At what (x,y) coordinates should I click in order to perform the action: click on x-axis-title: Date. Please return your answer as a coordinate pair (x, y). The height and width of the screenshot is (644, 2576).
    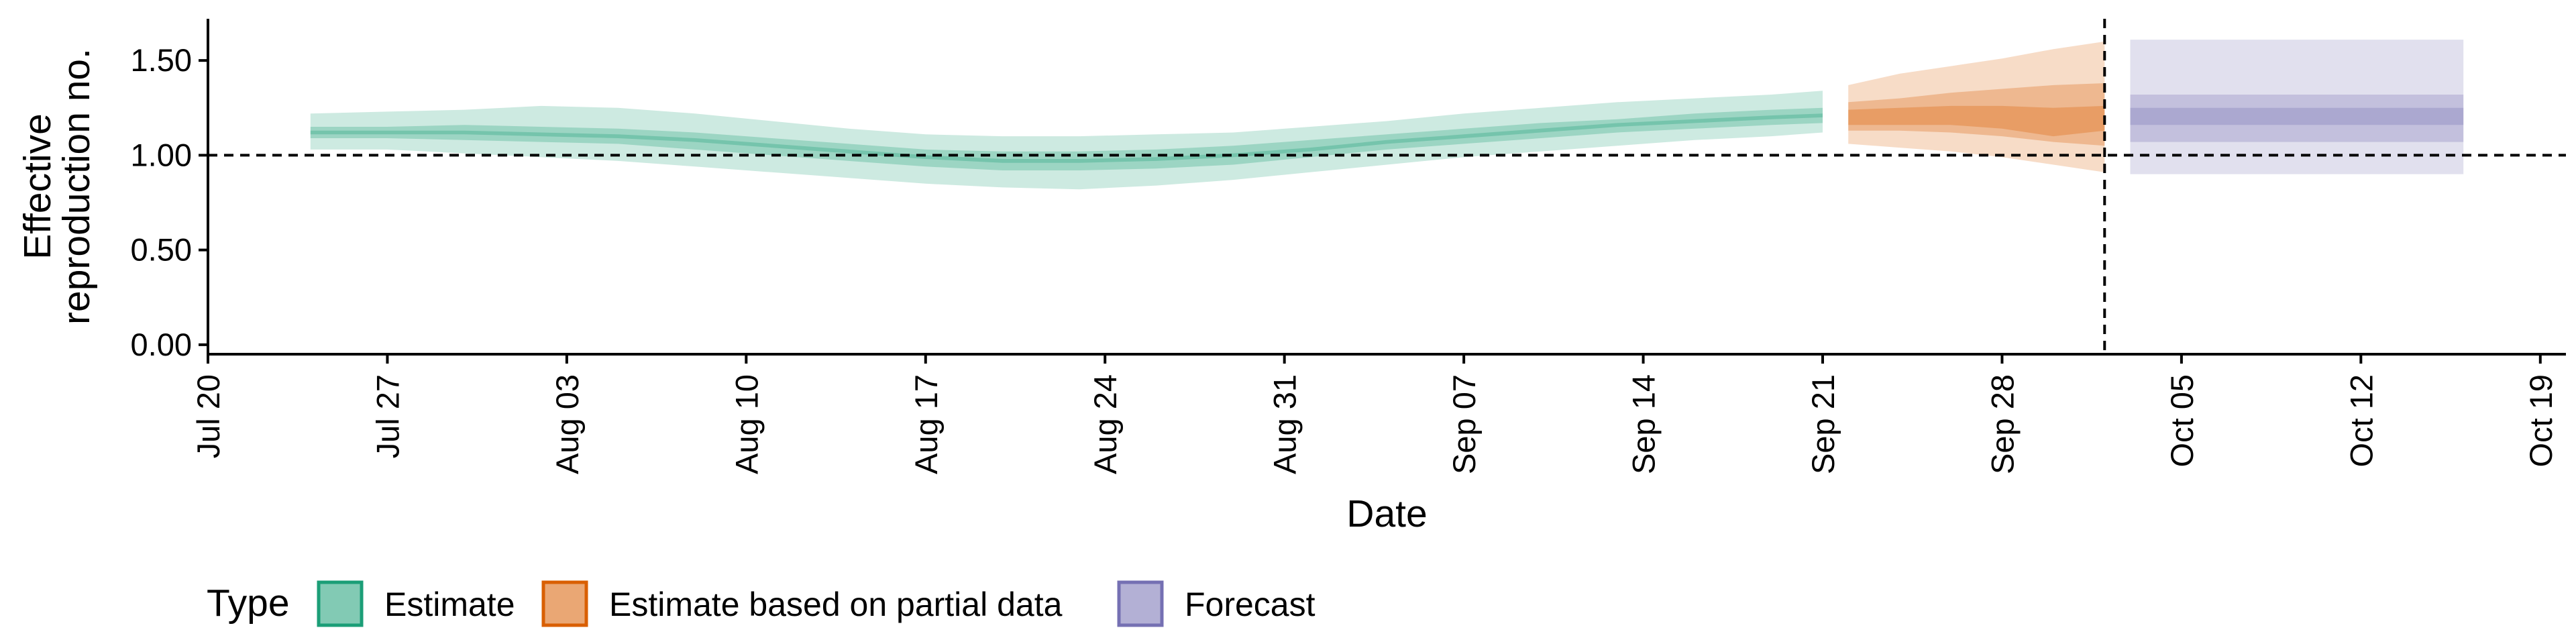
    Looking at the image, I should click on (1386, 513).